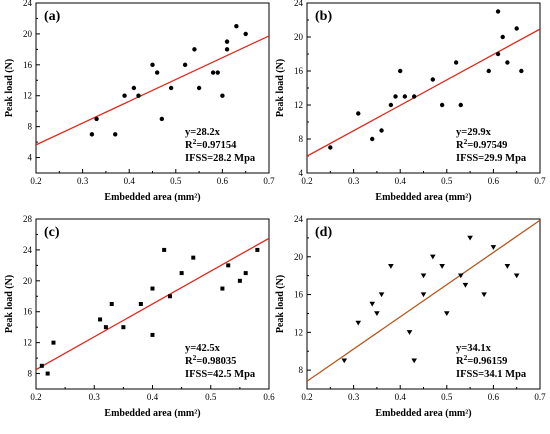  I want to click on panel-label: (d), so click(323, 232).